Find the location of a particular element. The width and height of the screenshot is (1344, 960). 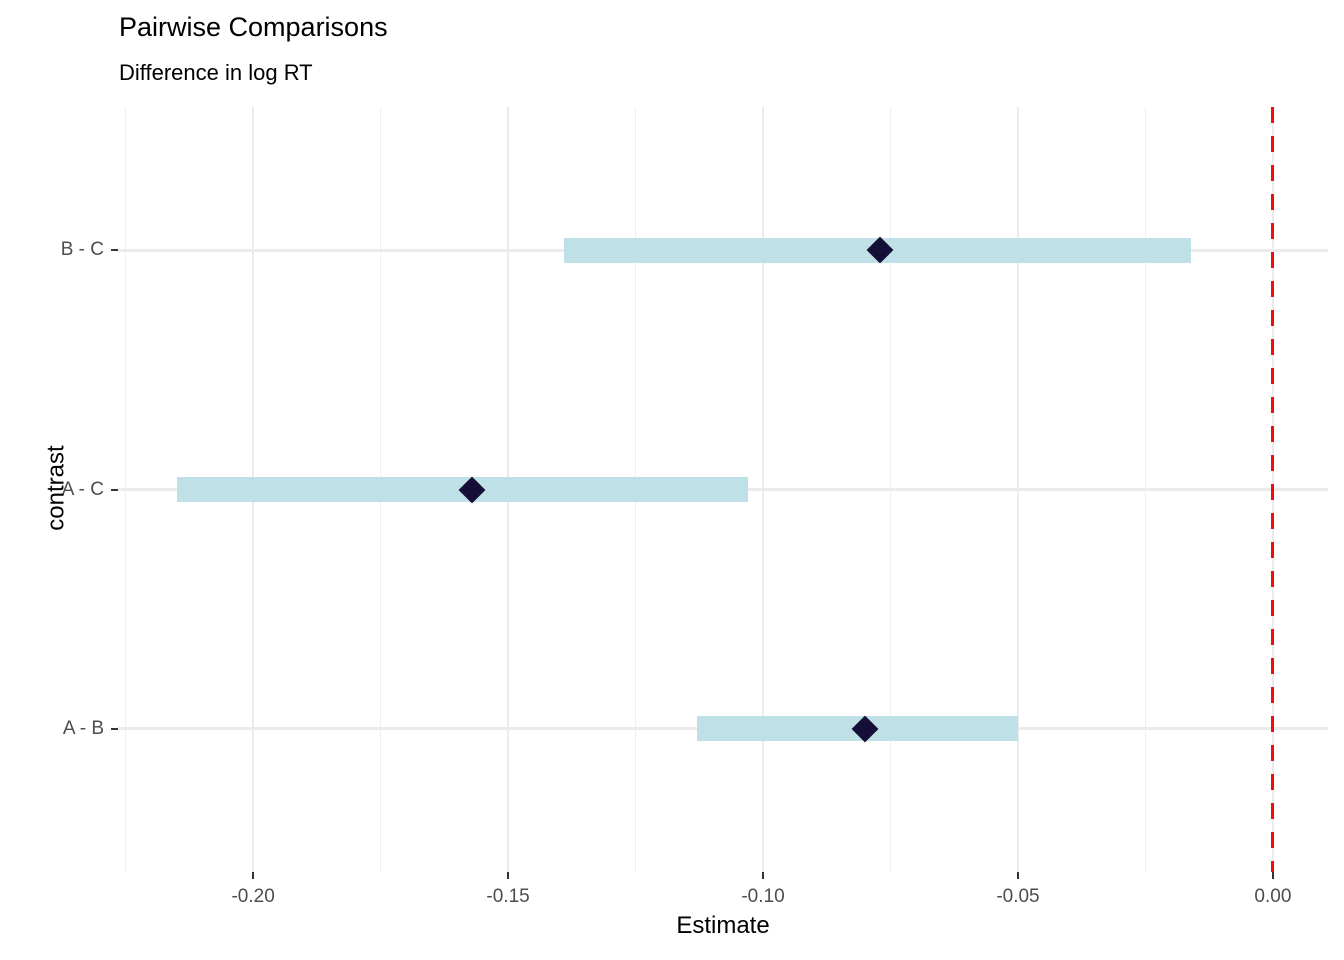

x-axis-tick-label: -0.10 is located at coordinates (763, 896).